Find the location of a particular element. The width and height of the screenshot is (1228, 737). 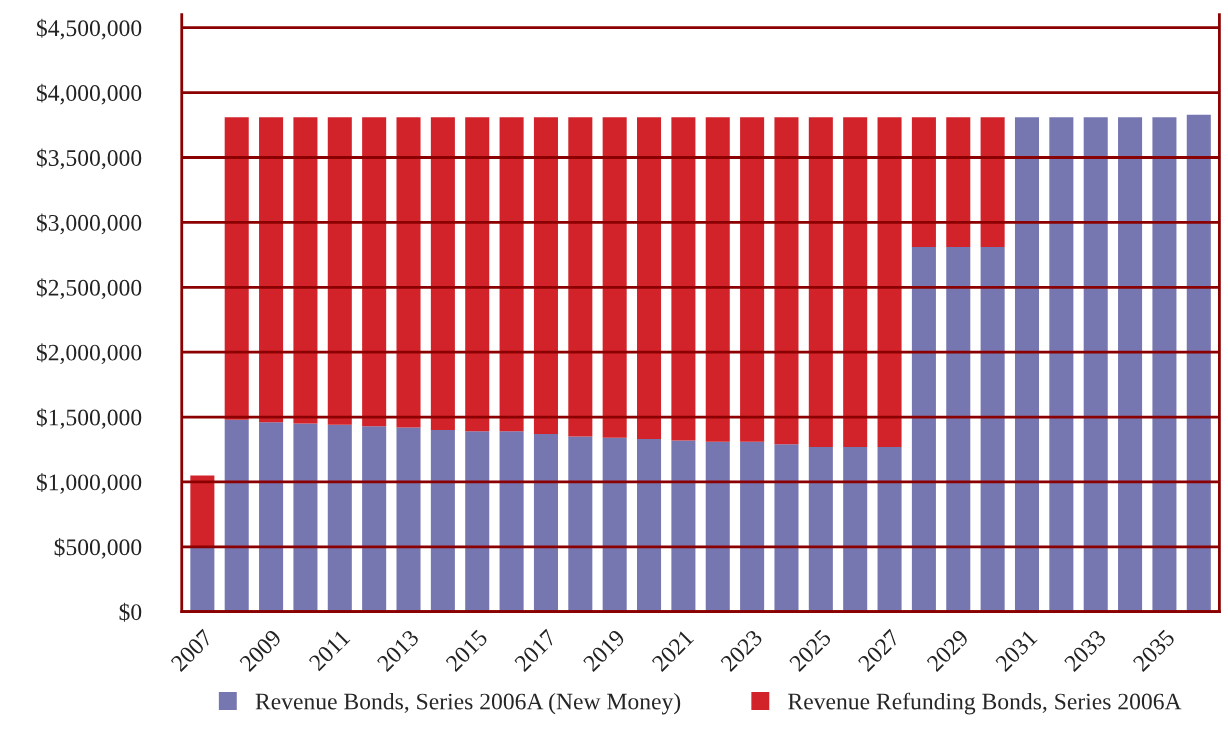

x-tick-label: 2011 is located at coordinates (329, 650).